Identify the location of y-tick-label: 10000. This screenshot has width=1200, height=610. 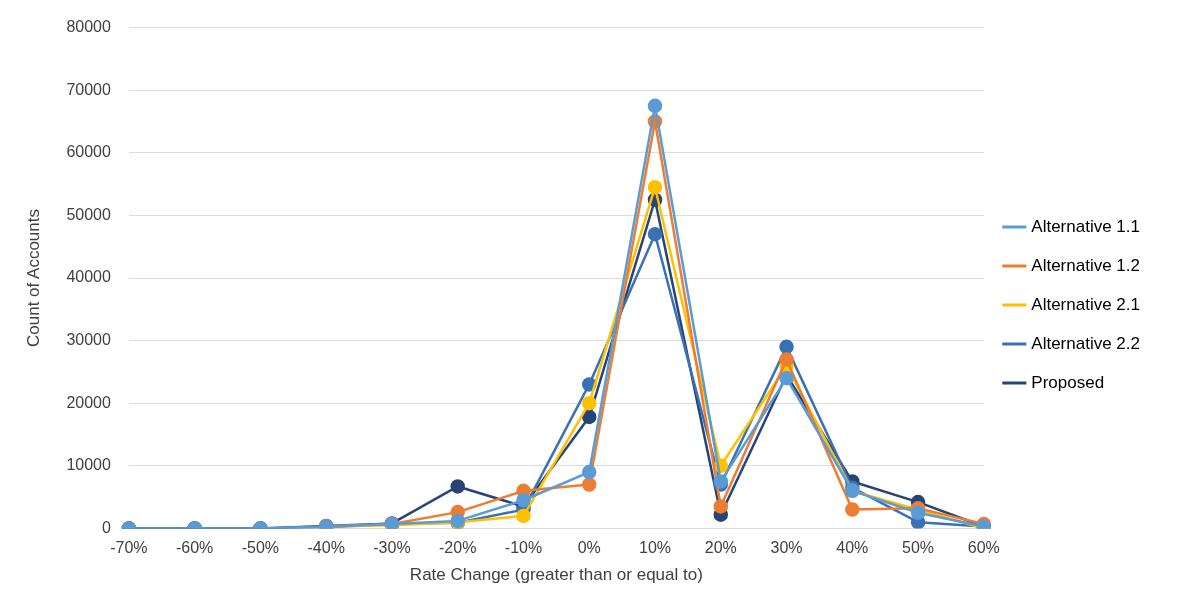
(88, 465).